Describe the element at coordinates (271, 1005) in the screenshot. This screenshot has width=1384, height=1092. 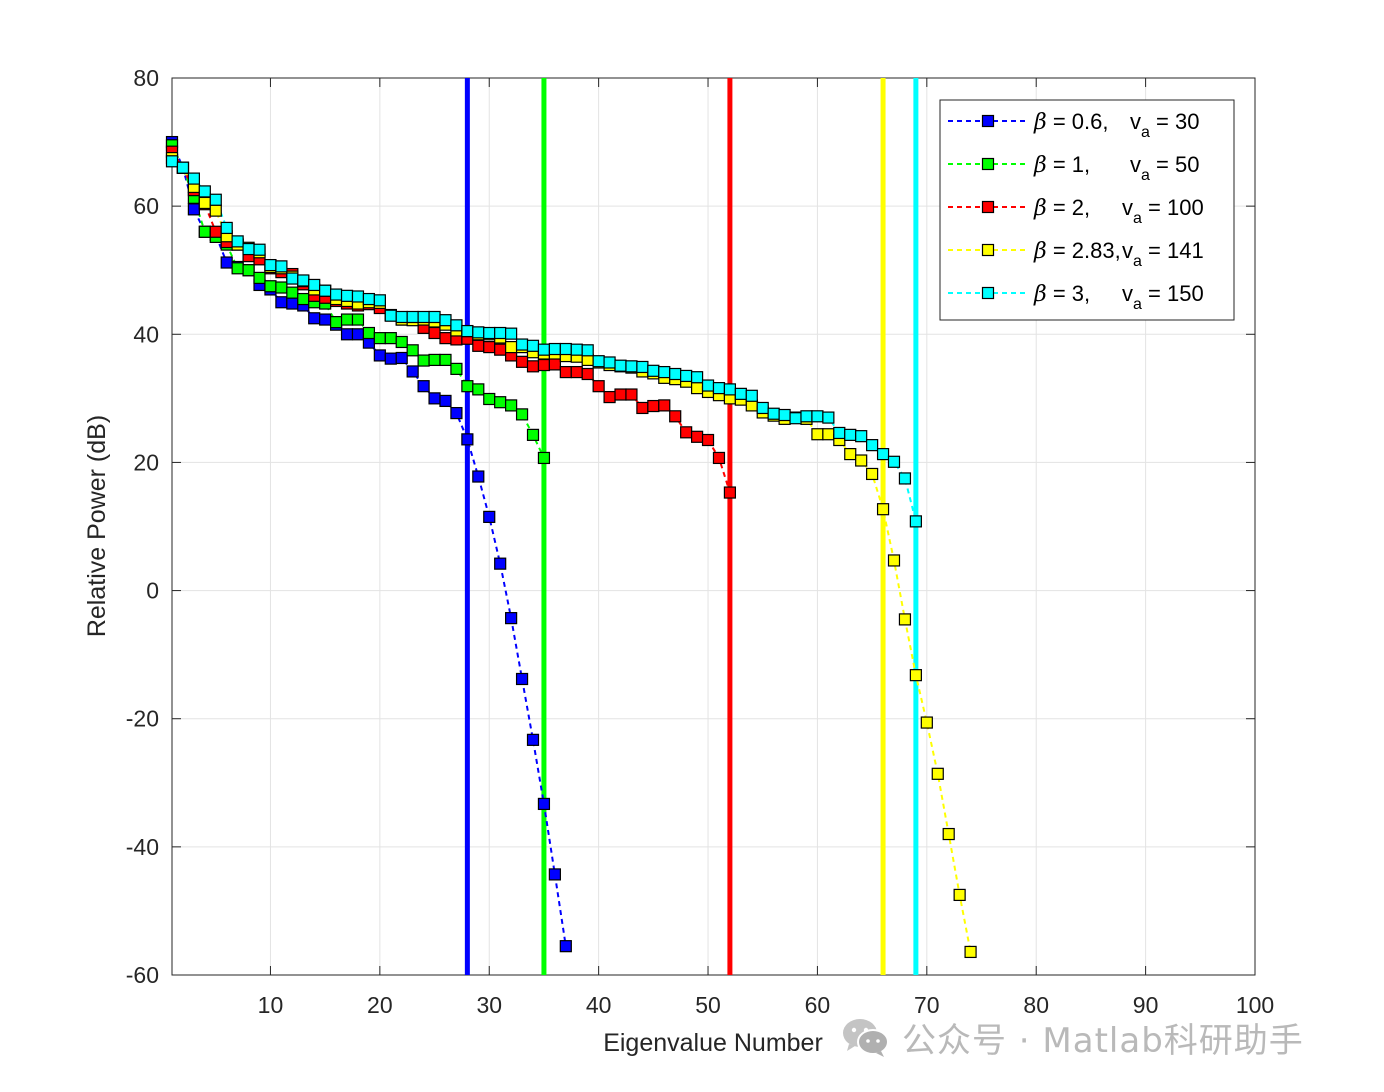
I see `x-tick-label-10: 10` at that location.